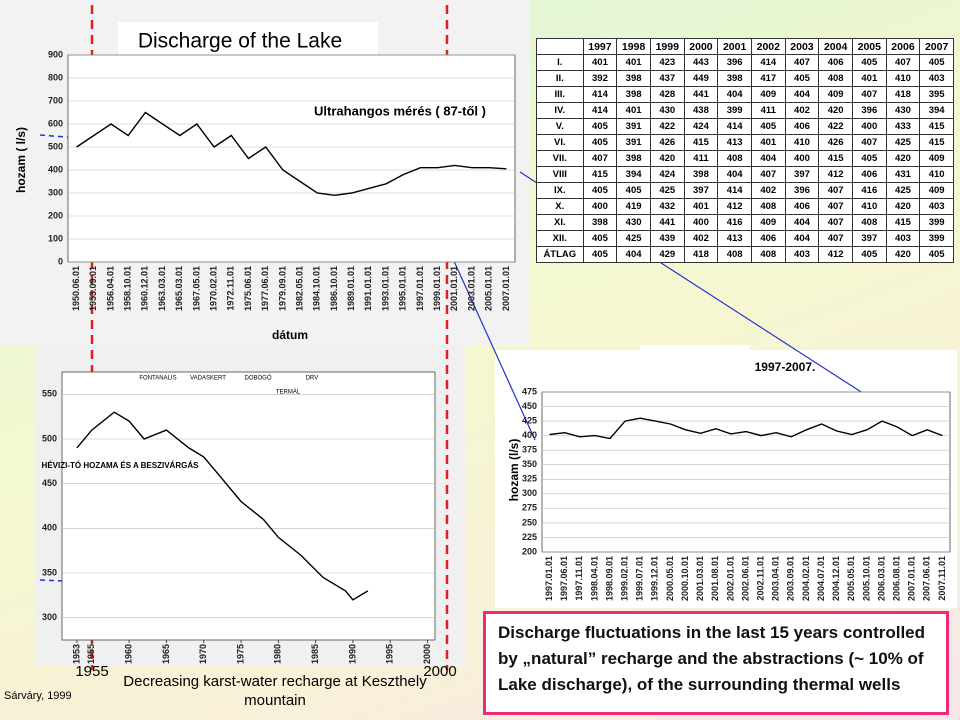  Describe the element at coordinates (560, 62) in the screenshot. I see `row-label: I.` at that location.